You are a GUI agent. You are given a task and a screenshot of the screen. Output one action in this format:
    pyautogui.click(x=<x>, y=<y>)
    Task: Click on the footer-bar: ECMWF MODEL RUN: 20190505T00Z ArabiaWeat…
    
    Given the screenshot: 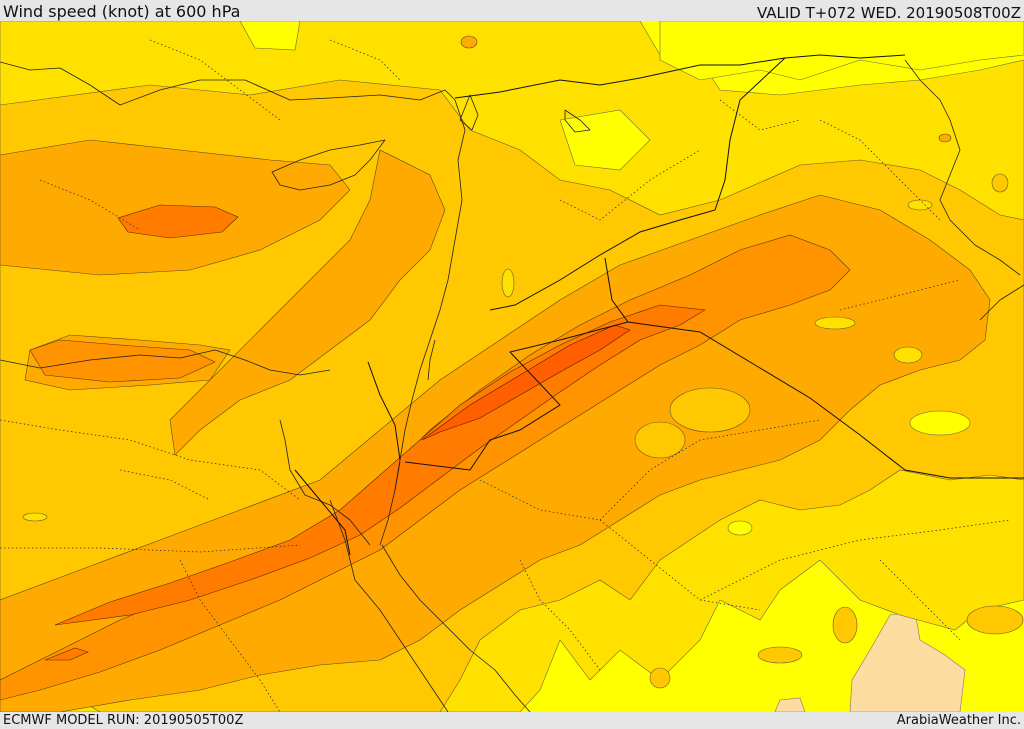 What is the action you would take?
    pyautogui.click(x=512, y=720)
    